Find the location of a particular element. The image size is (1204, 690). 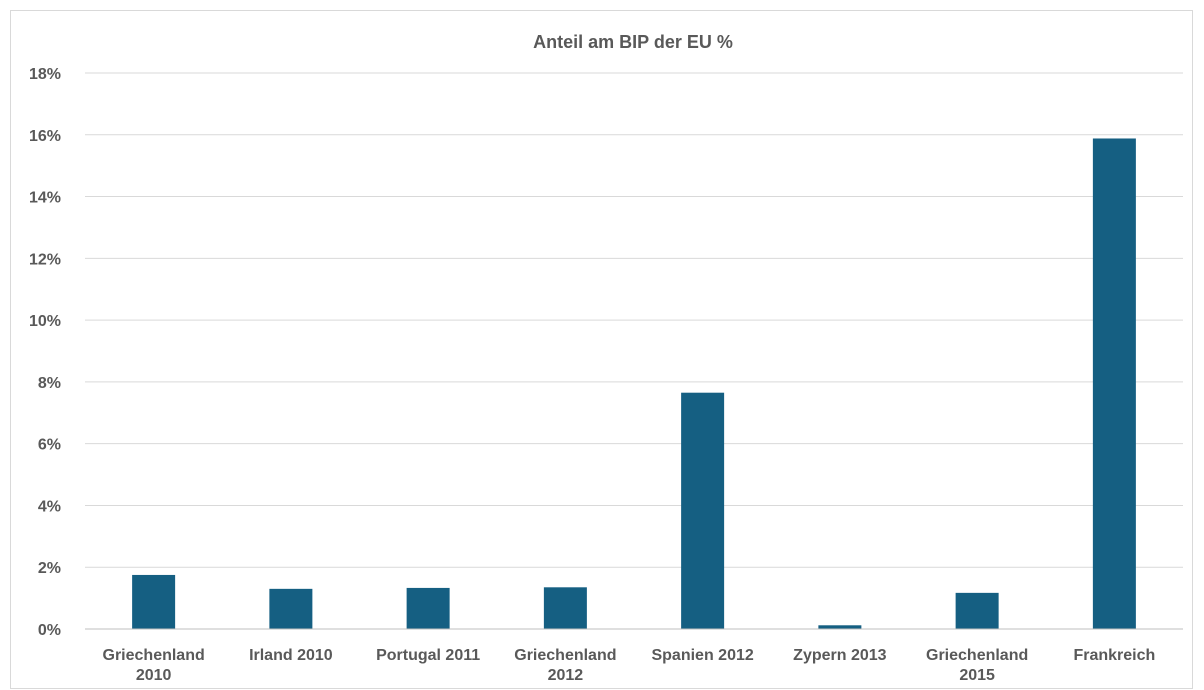

y-tick-label: 16% is located at coordinates (45, 136).